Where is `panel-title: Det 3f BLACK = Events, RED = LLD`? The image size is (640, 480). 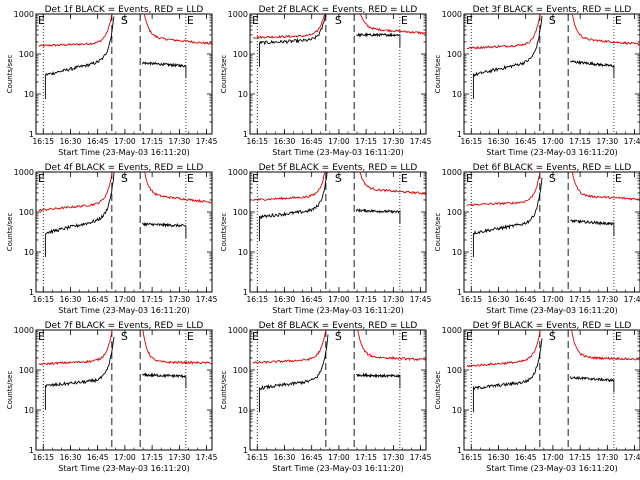
panel-title: Det 3f BLACK = Events, RED = LLD is located at coordinates (552, 10).